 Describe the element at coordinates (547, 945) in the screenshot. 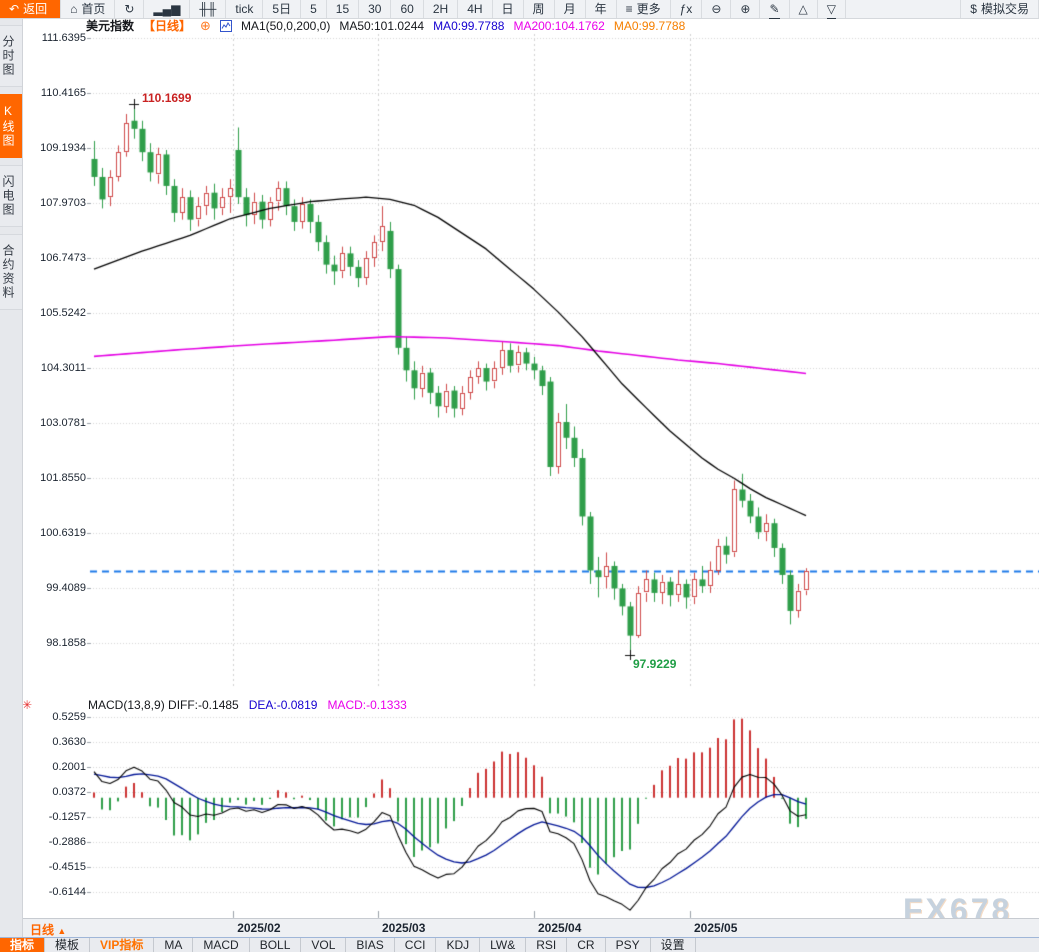

I see `indicator-tab-RSI: RSI` at that location.